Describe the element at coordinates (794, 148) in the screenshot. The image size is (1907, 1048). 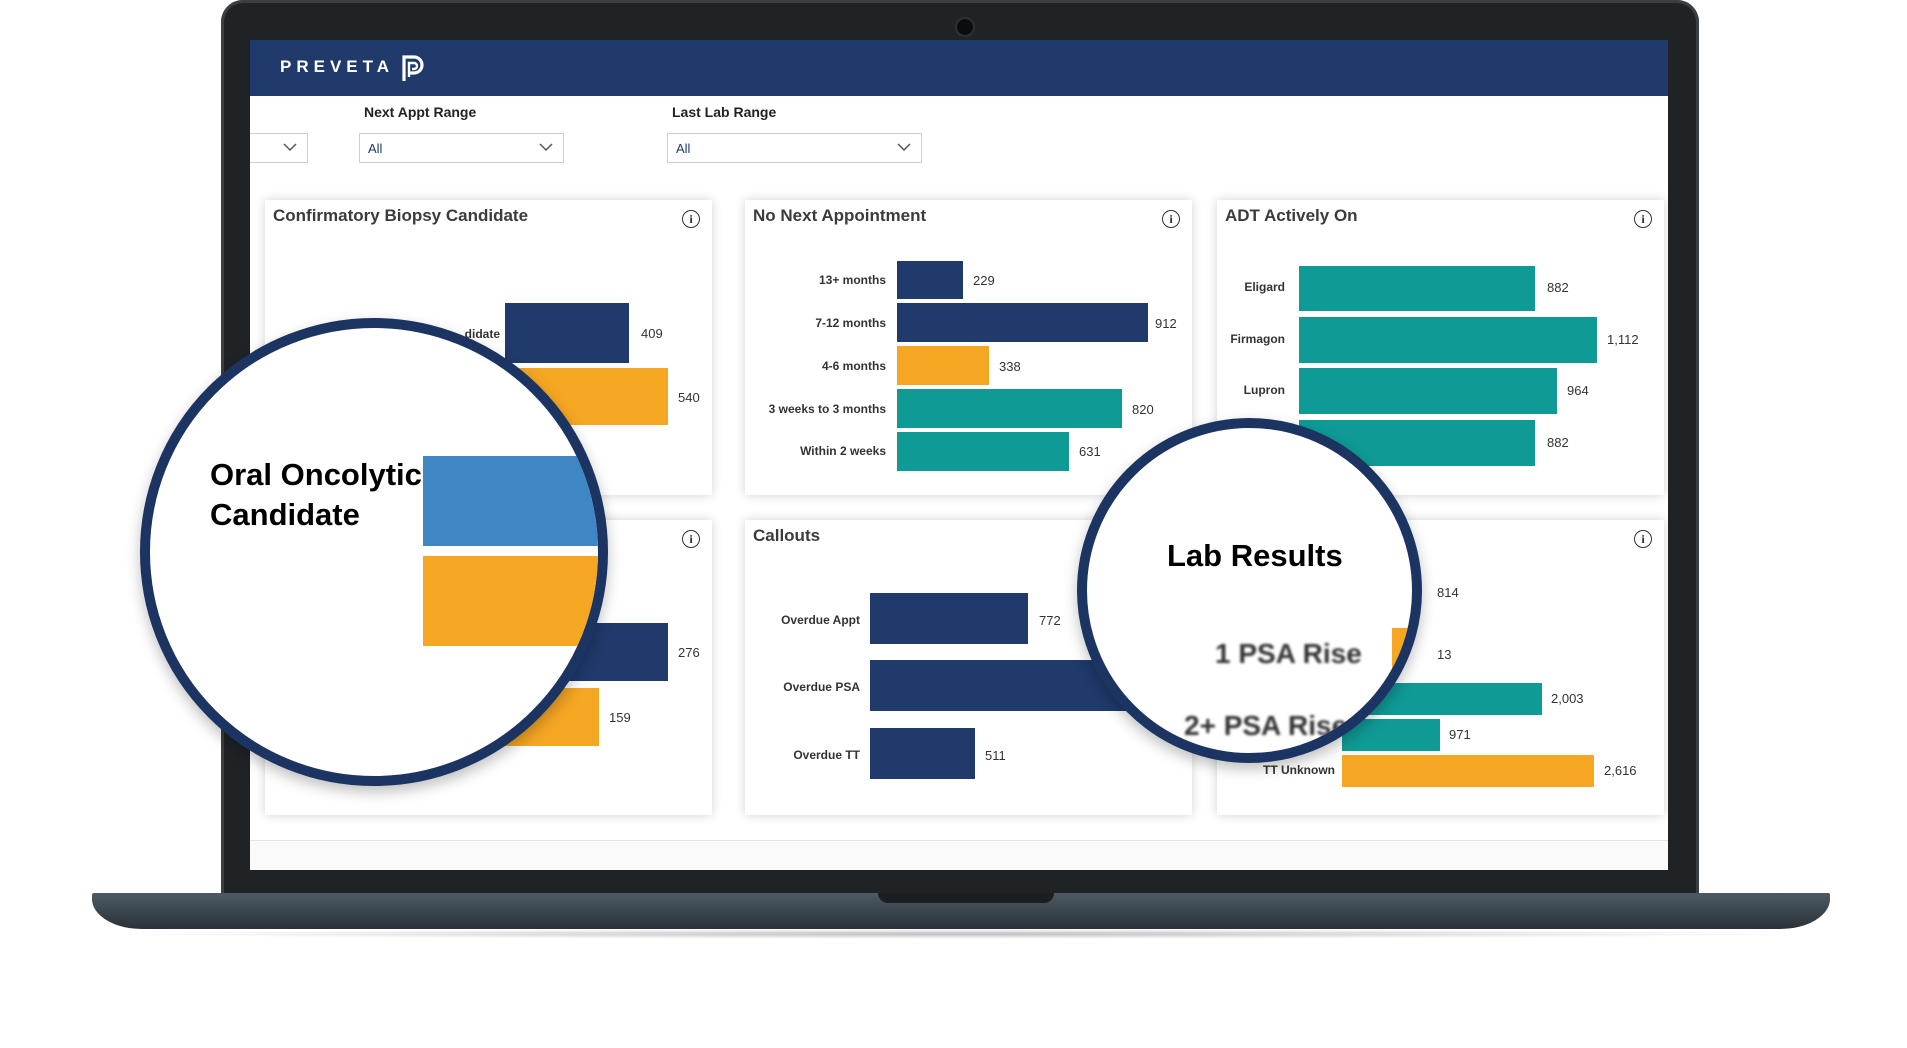
I see `last-lab-range-select: All` at that location.